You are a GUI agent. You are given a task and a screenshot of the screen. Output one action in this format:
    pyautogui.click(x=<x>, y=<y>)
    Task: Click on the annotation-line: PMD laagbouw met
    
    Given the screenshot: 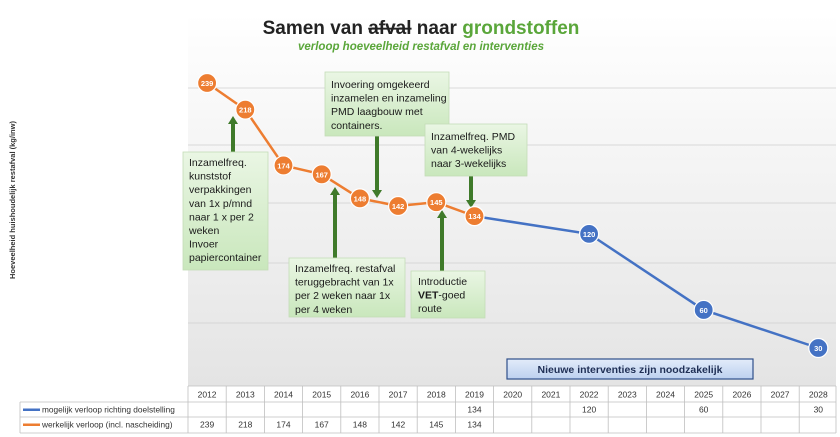 What is the action you would take?
    pyautogui.click(x=377, y=112)
    